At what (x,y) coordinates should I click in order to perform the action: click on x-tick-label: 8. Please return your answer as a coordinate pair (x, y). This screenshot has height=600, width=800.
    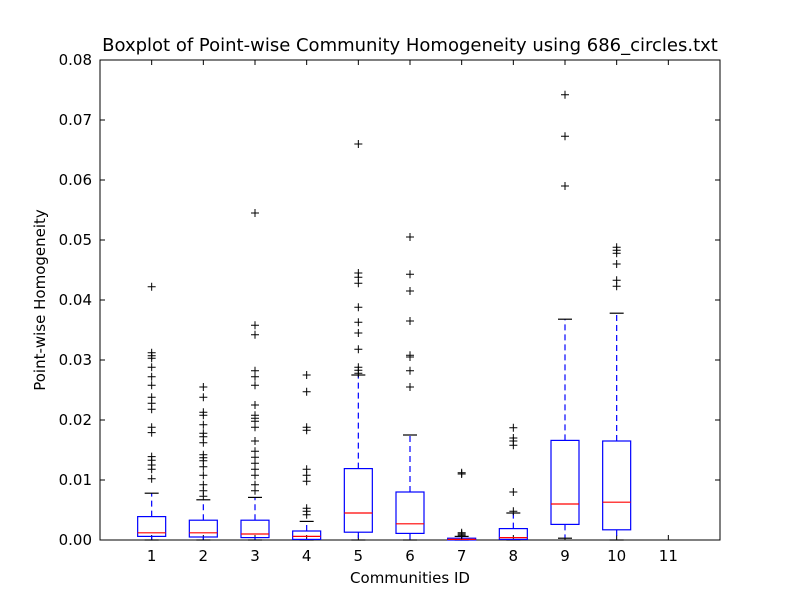
    Looking at the image, I should click on (514, 556).